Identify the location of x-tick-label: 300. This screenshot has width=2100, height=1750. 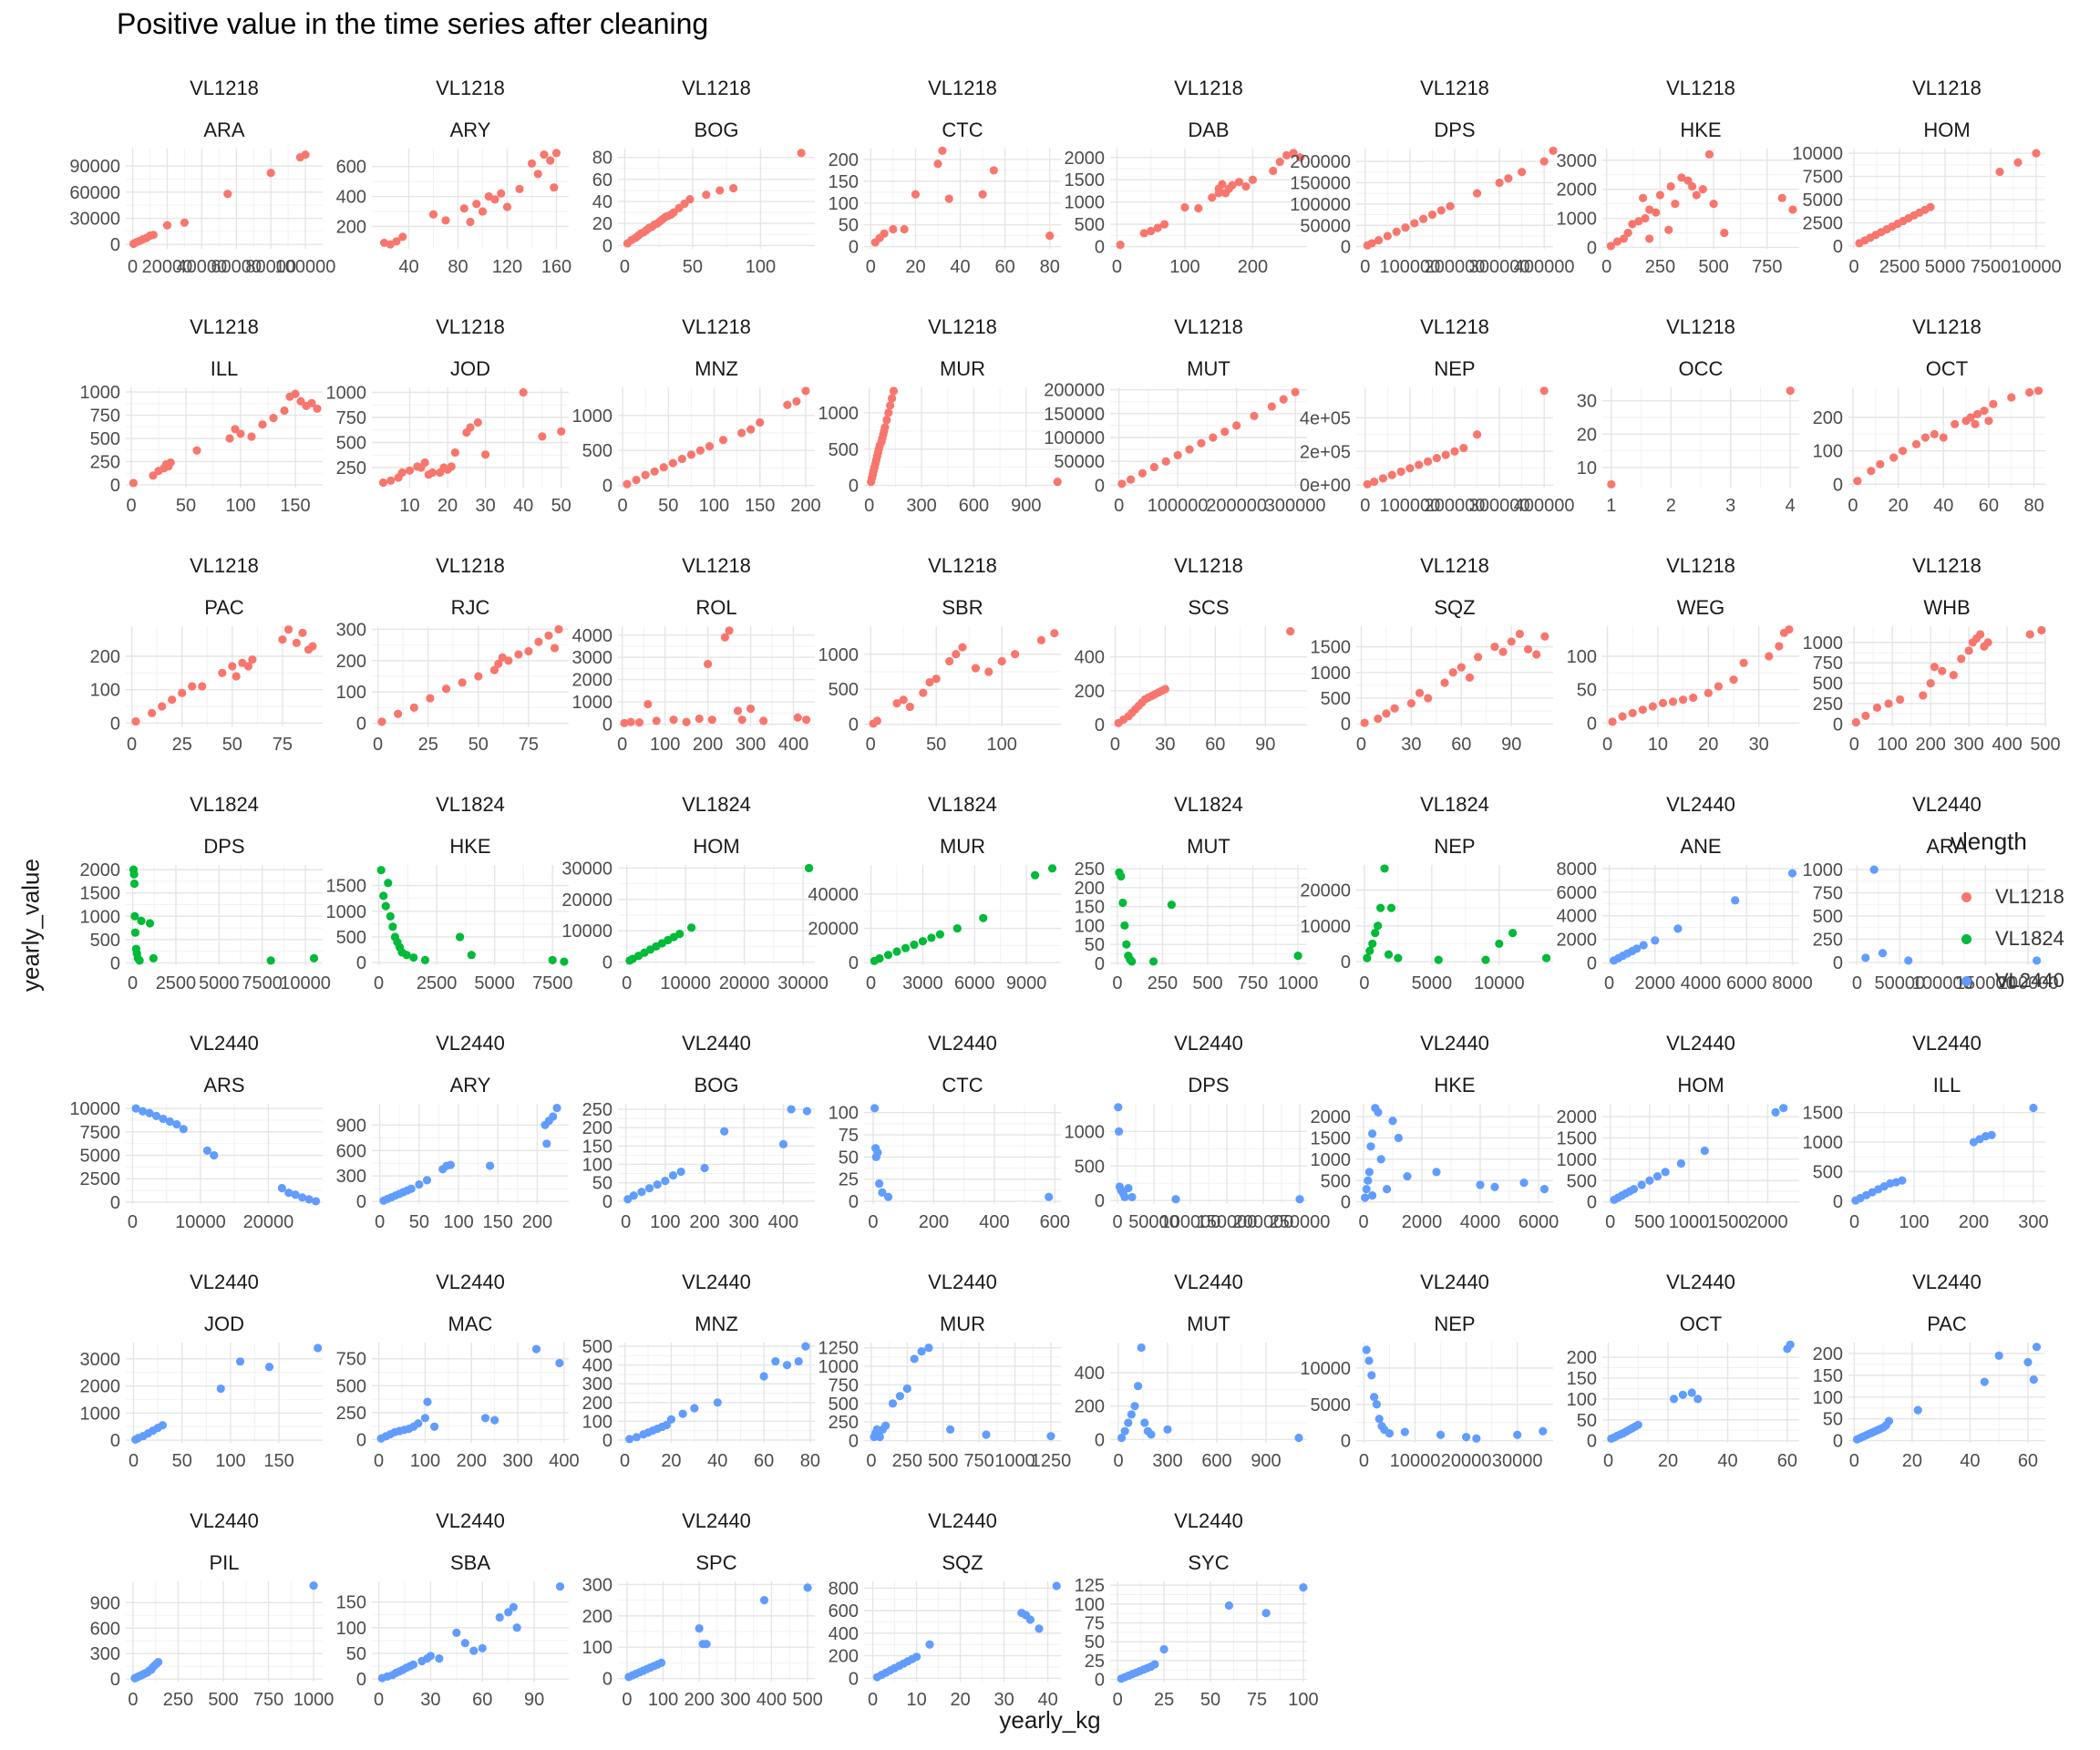
(517, 1461).